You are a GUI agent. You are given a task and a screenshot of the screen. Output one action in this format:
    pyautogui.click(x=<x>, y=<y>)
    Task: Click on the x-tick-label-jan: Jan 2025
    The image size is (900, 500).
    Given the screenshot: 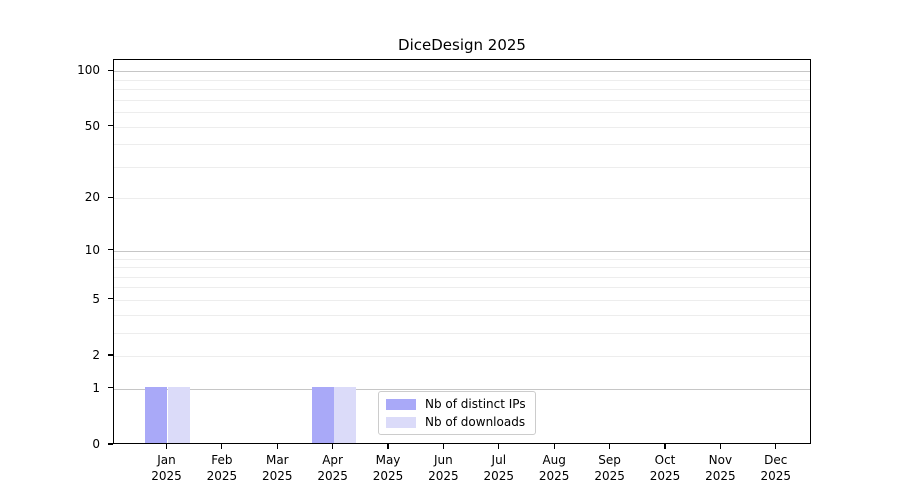 What is the action you would take?
    pyautogui.click(x=166, y=468)
    